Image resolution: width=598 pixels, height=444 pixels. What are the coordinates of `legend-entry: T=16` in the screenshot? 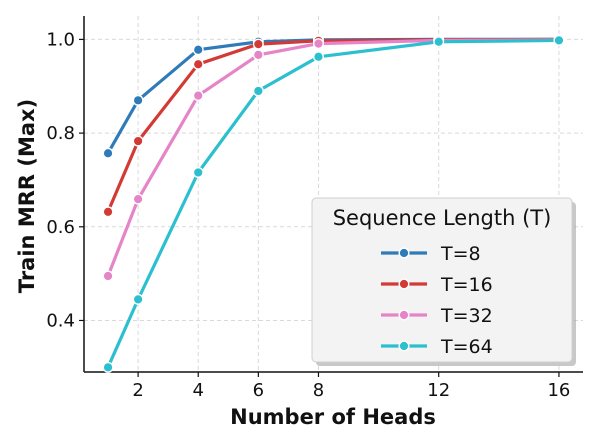 It's located at (437, 285).